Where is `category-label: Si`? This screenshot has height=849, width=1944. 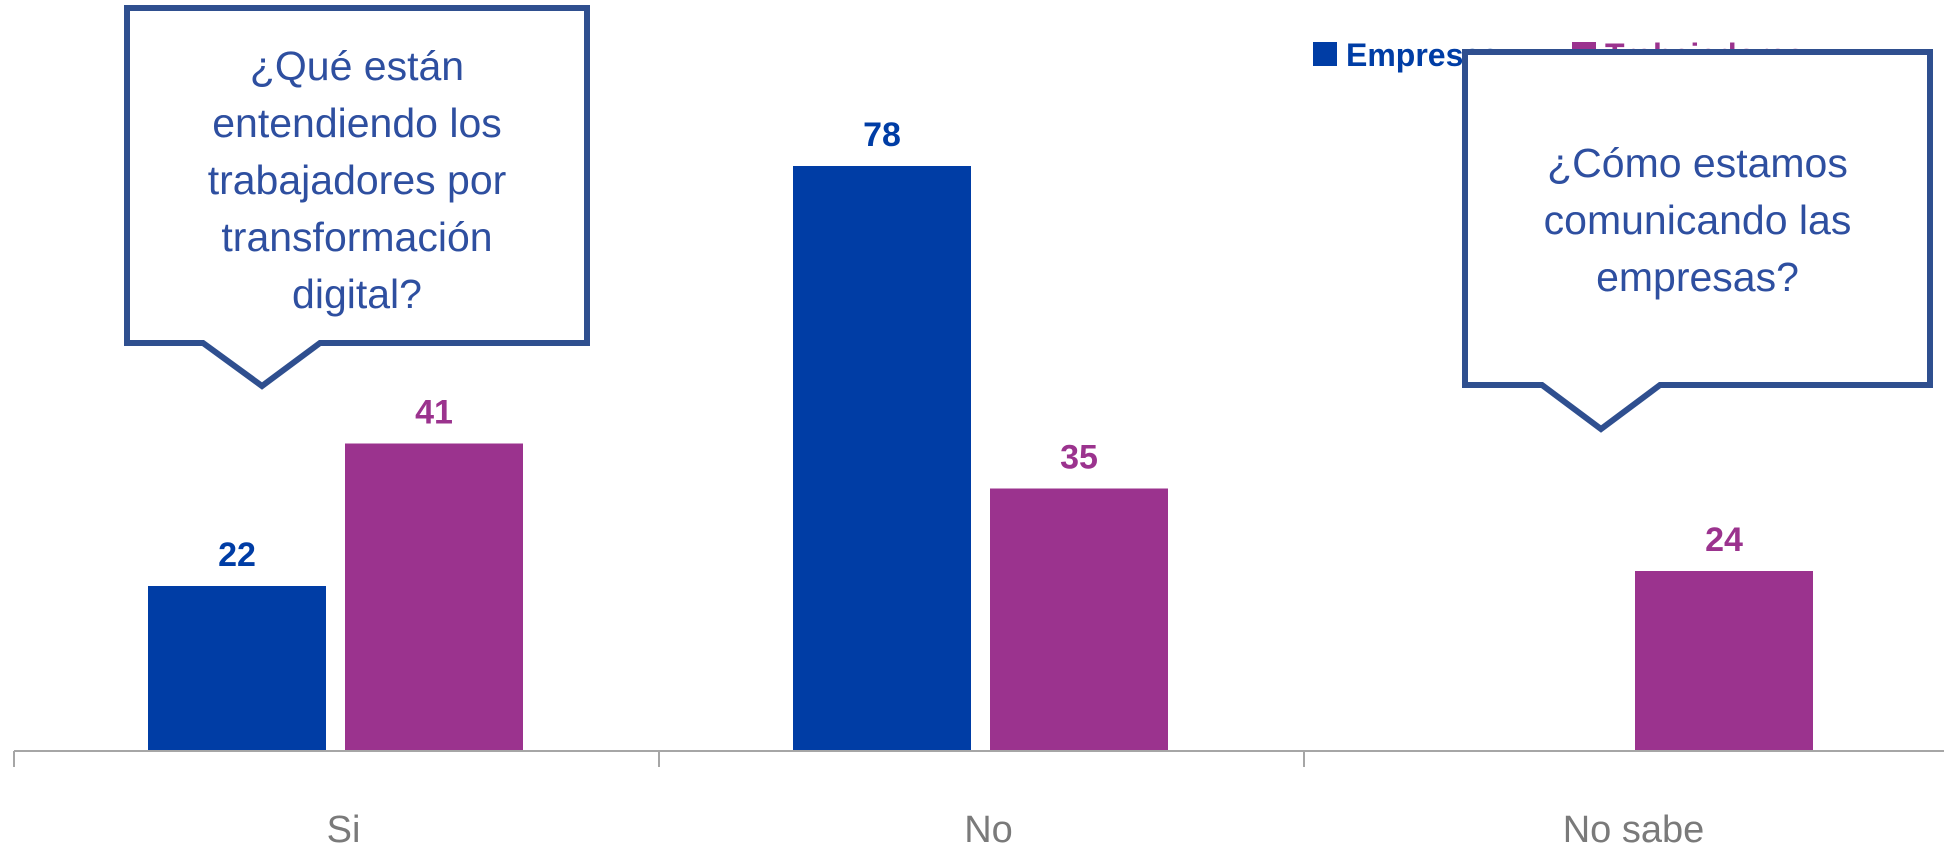 category-label: Si is located at coordinates (344, 829).